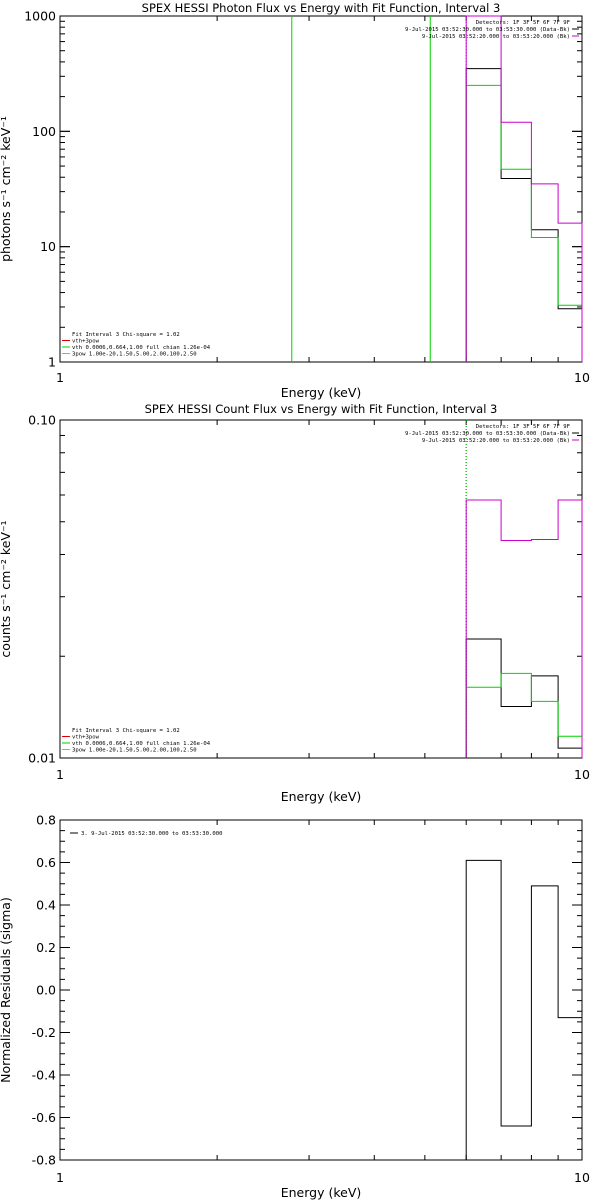  What do you see at coordinates (46, 947) in the screenshot?
I see `y-tick-label: 0.2` at bounding box center [46, 947].